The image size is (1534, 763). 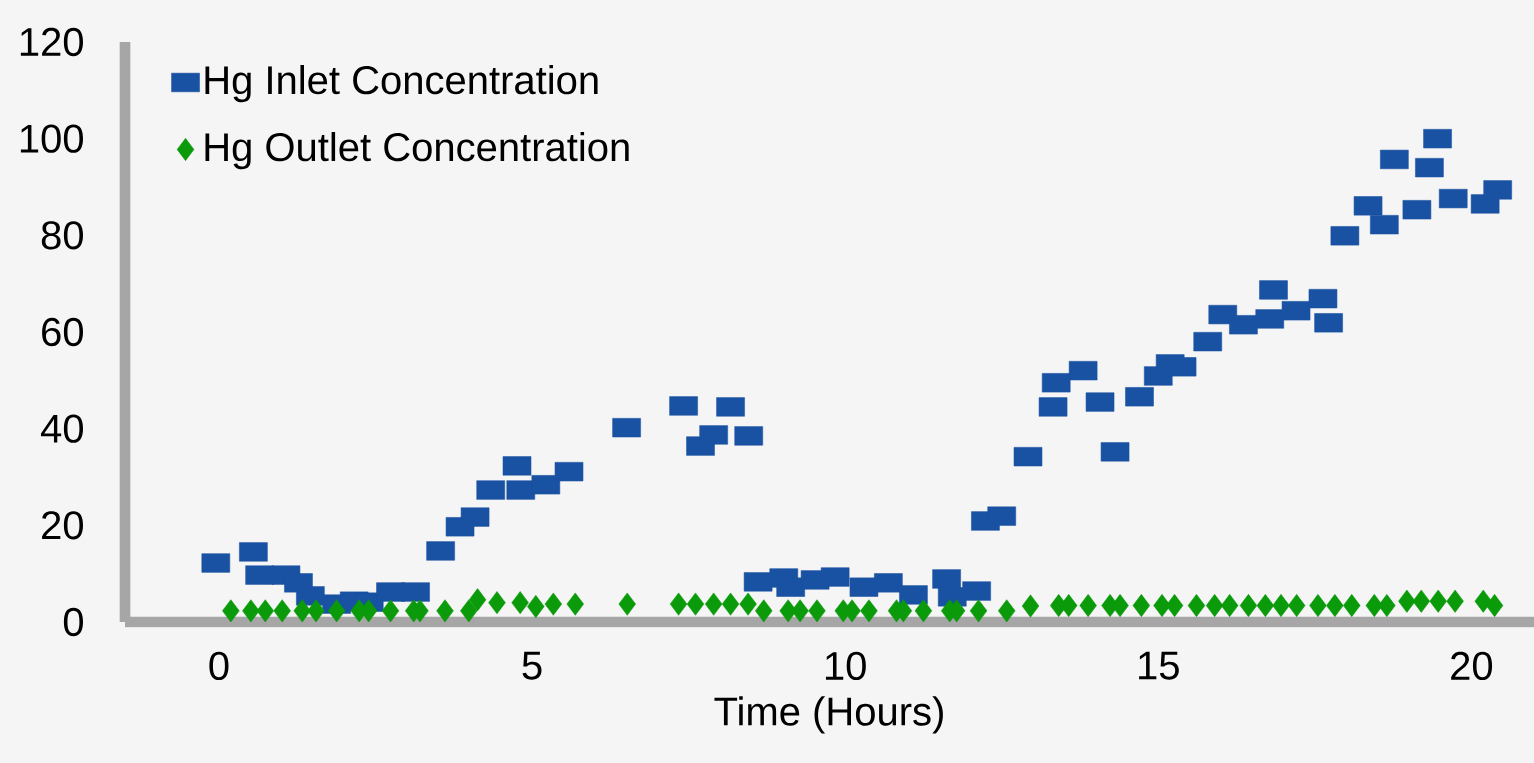 What do you see at coordinates (62, 332) in the screenshot?
I see `y-tick-label: 60` at bounding box center [62, 332].